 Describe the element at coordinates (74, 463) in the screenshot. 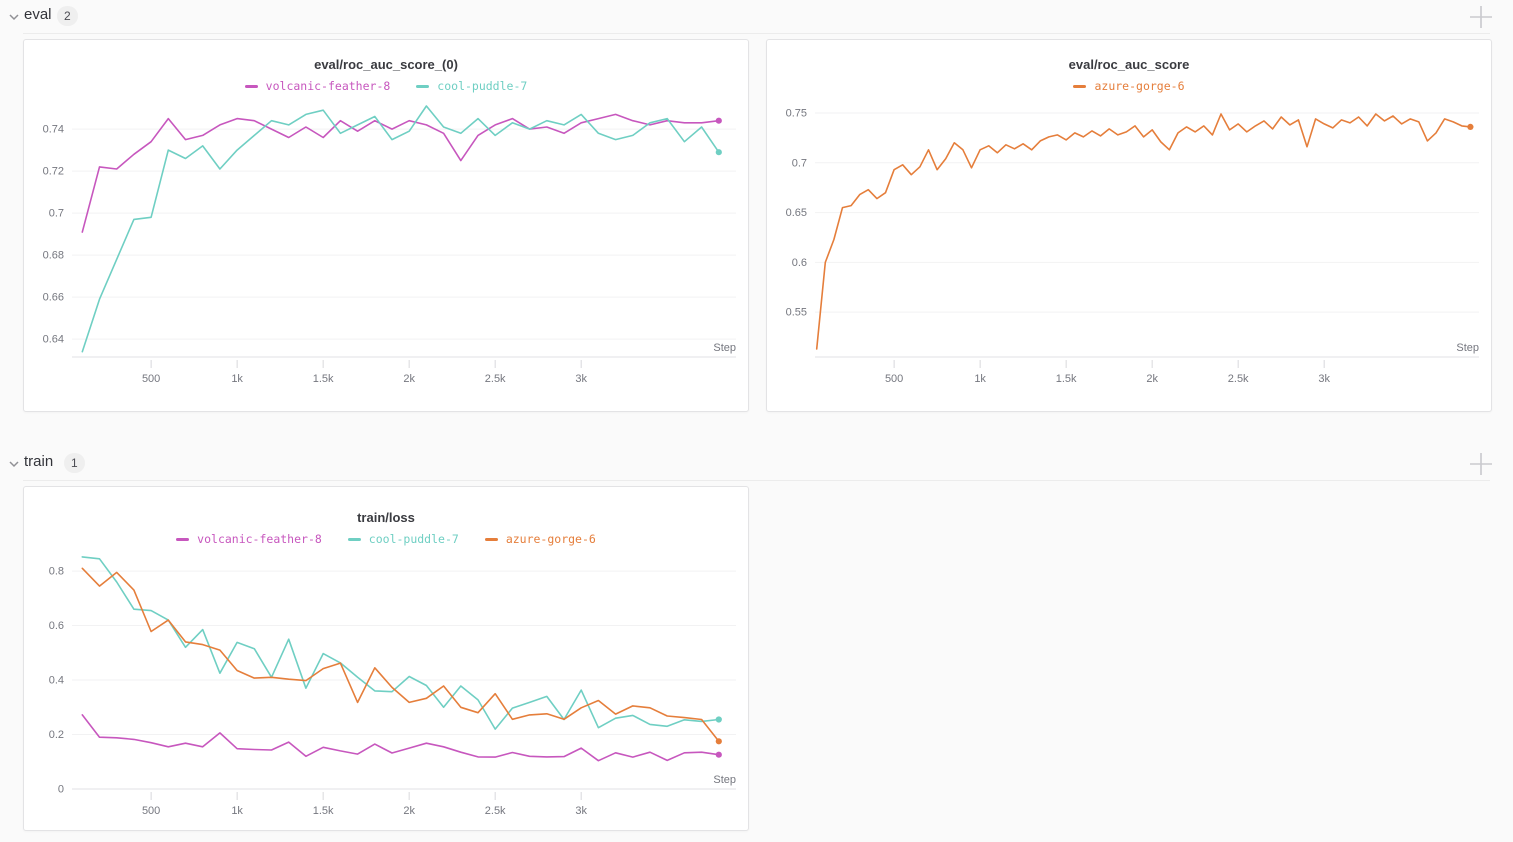

I see `panel-count-badge: 1` at that location.